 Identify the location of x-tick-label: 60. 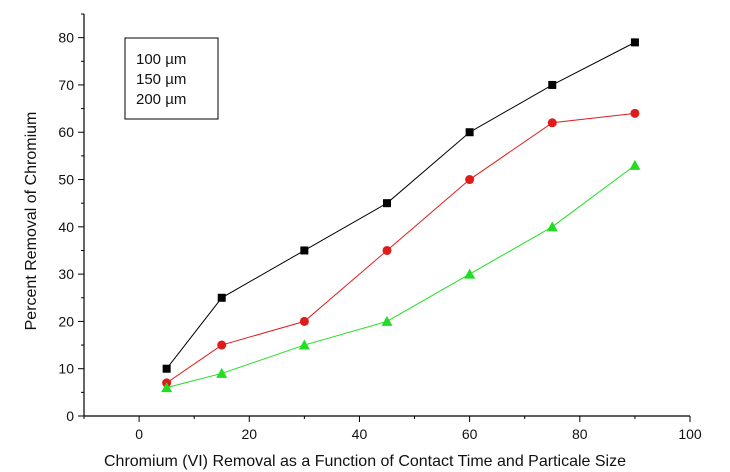
(470, 434).